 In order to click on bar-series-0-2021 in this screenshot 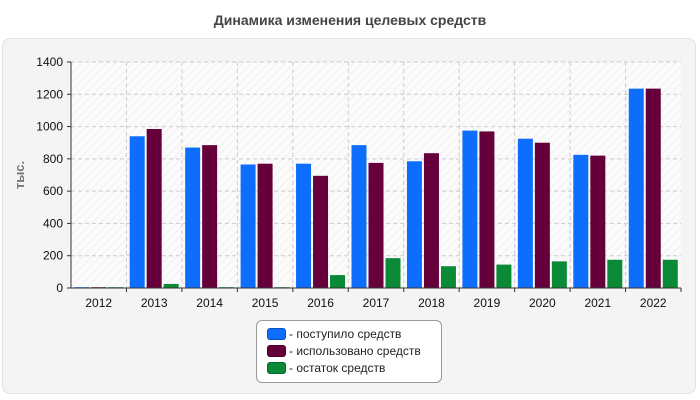, I will do `click(581, 221)`.